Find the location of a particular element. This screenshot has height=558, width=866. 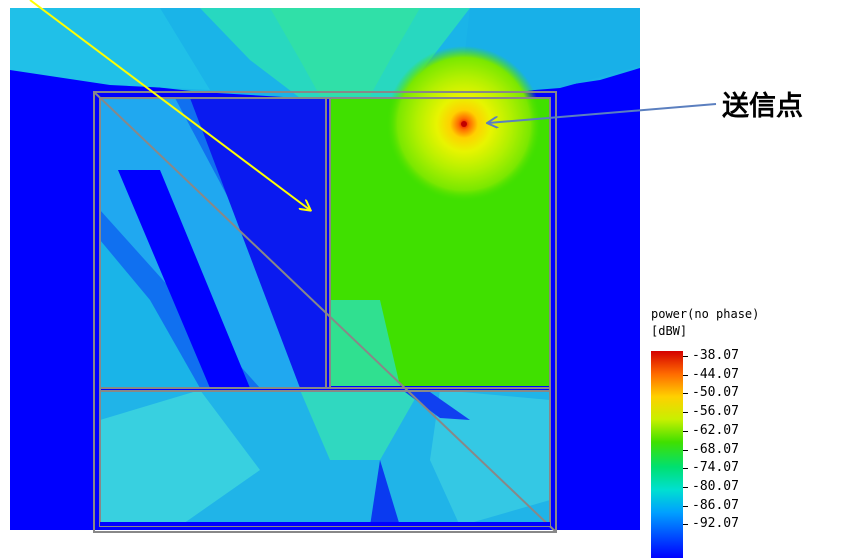

legend-value: -80.07 is located at coordinates (715, 486).